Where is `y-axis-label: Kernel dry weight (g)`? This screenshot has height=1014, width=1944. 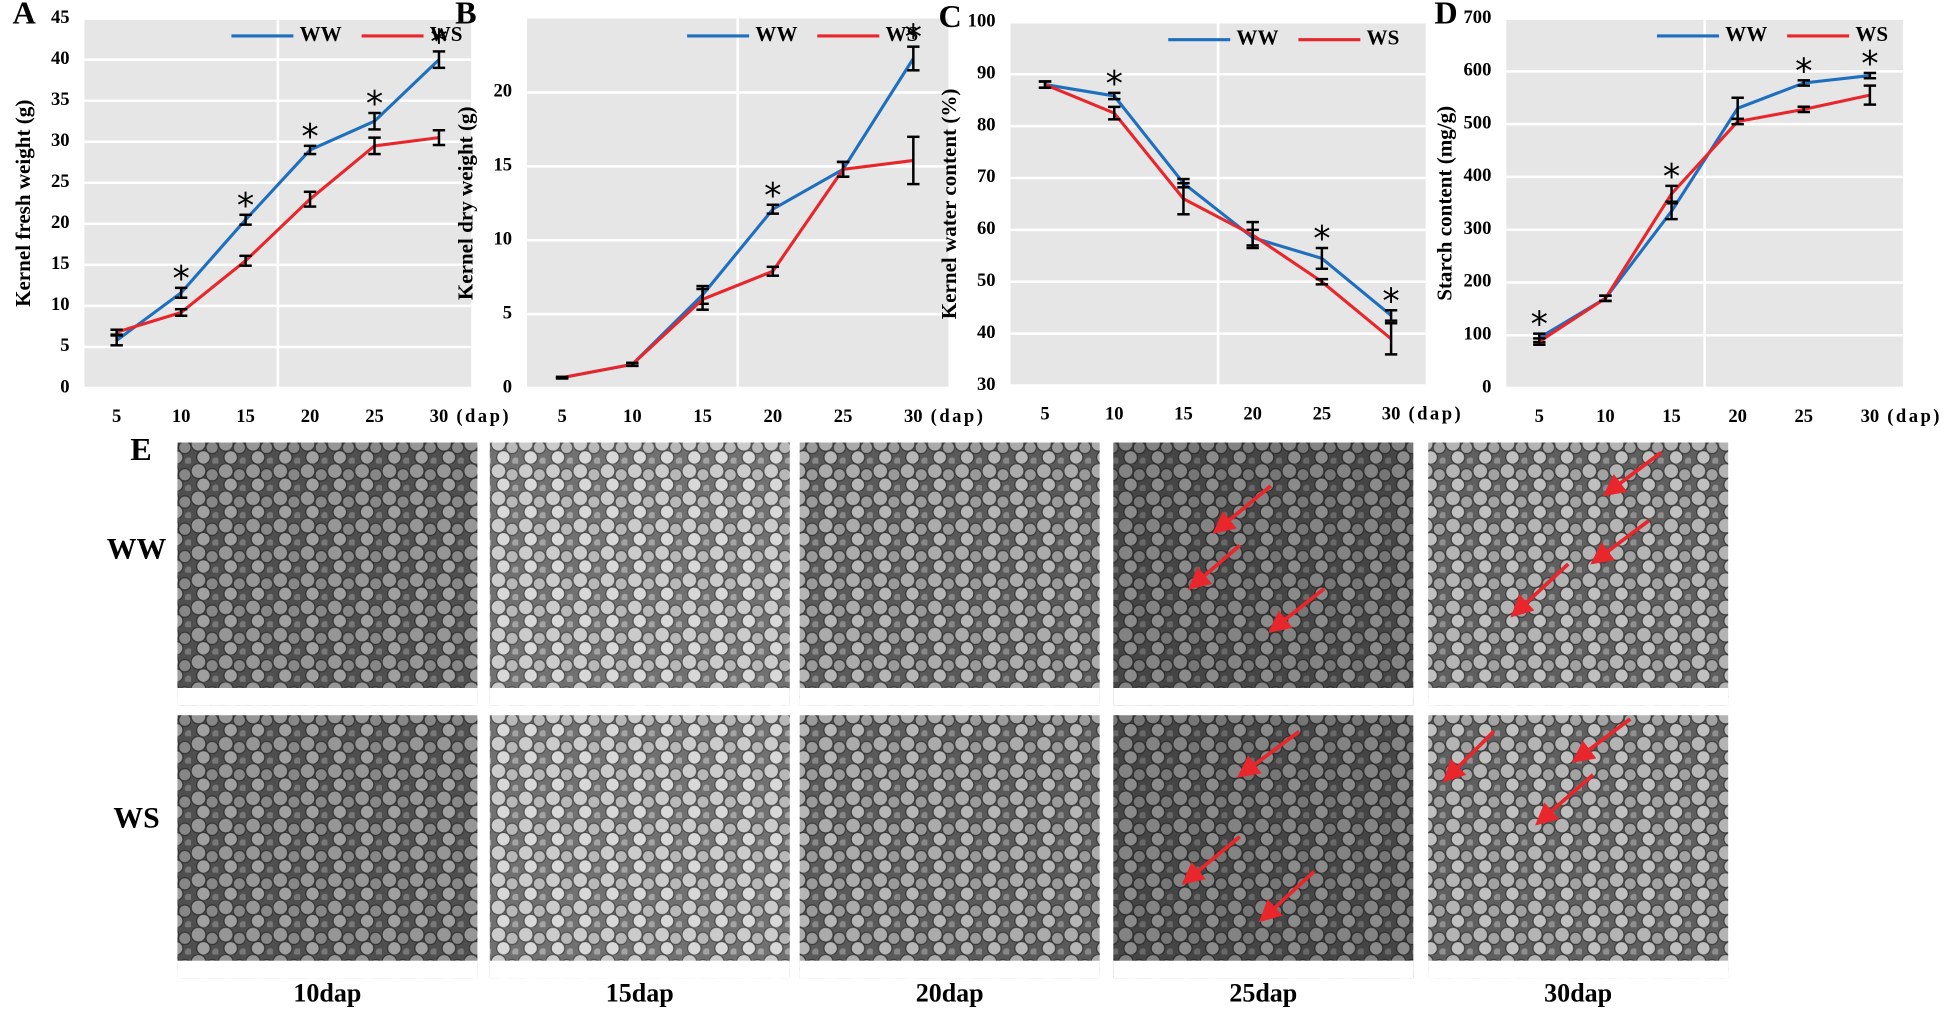 y-axis-label: Kernel dry weight (g) is located at coordinates (465, 203).